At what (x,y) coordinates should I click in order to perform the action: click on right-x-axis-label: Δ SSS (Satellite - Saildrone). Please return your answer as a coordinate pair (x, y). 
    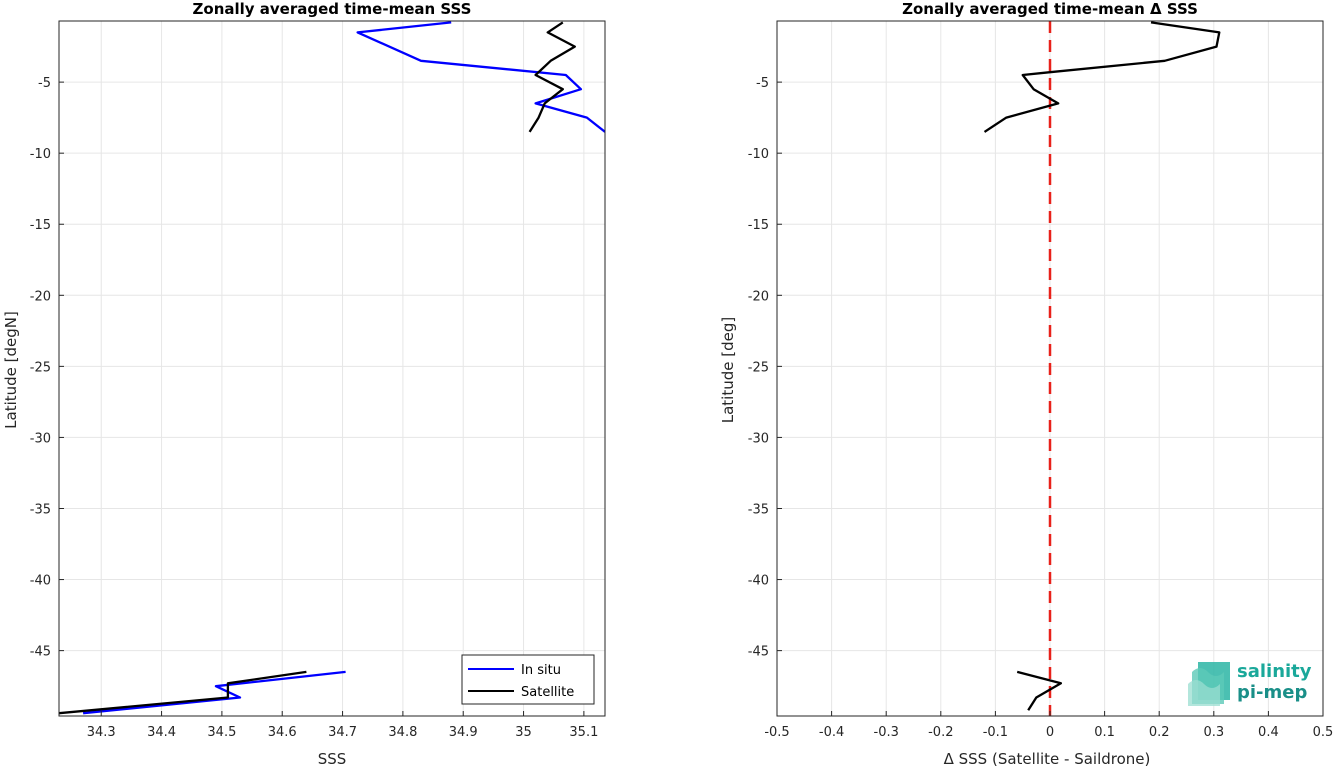
    Looking at the image, I should click on (1047, 759).